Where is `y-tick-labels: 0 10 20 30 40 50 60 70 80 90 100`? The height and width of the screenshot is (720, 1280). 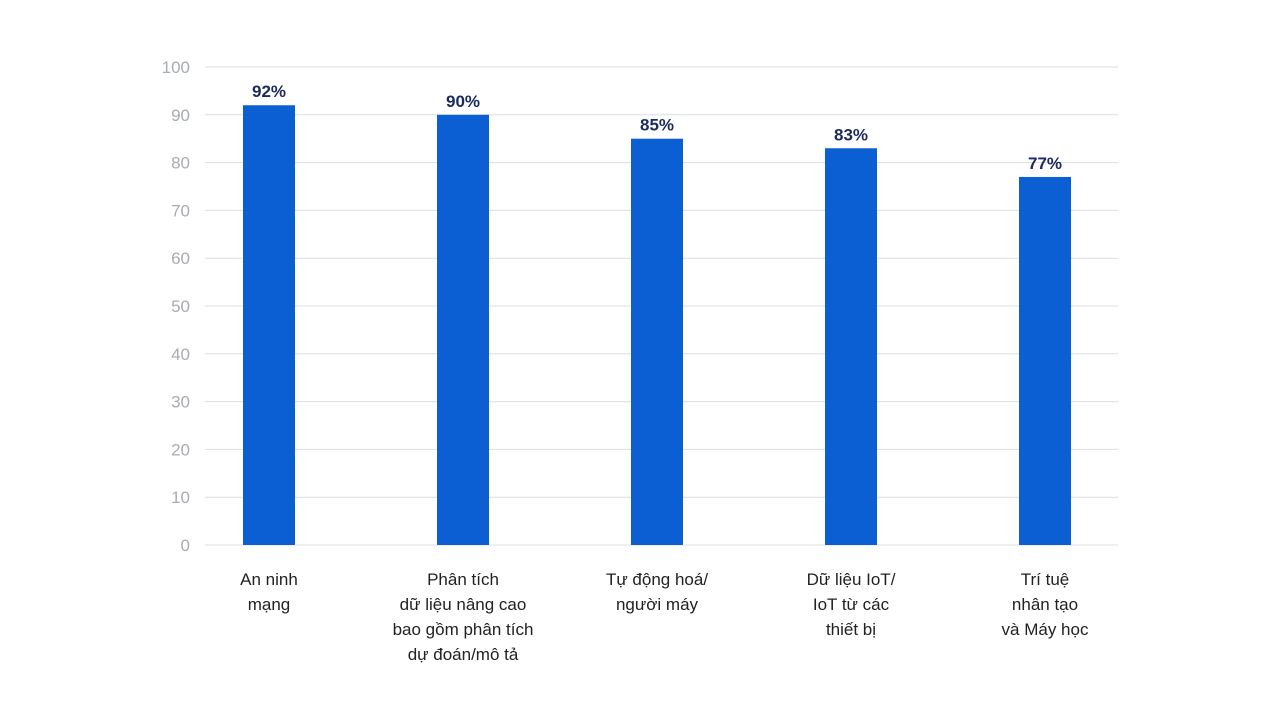
y-tick-labels: 0 10 20 30 40 50 60 70 80 90 100 is located at coordinates (176, 306).